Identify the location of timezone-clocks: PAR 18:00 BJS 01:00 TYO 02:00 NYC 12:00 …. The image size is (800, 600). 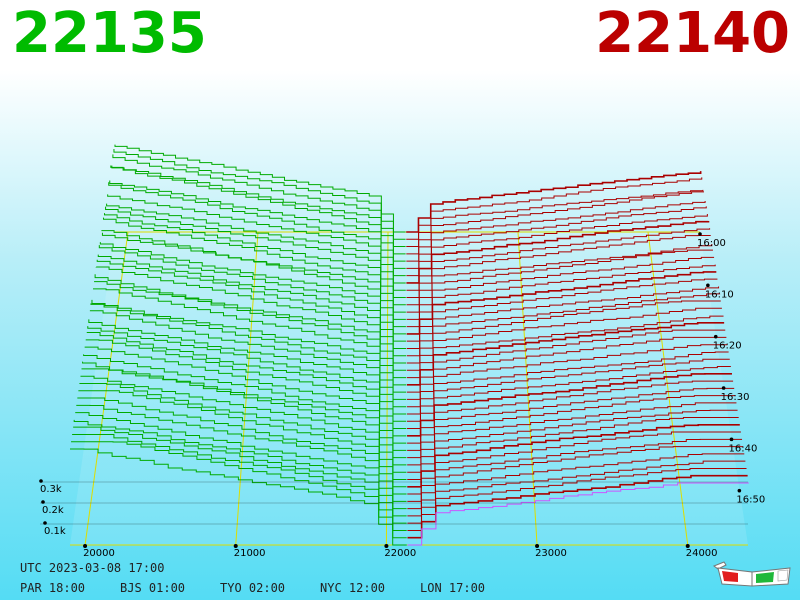
(252, 588).